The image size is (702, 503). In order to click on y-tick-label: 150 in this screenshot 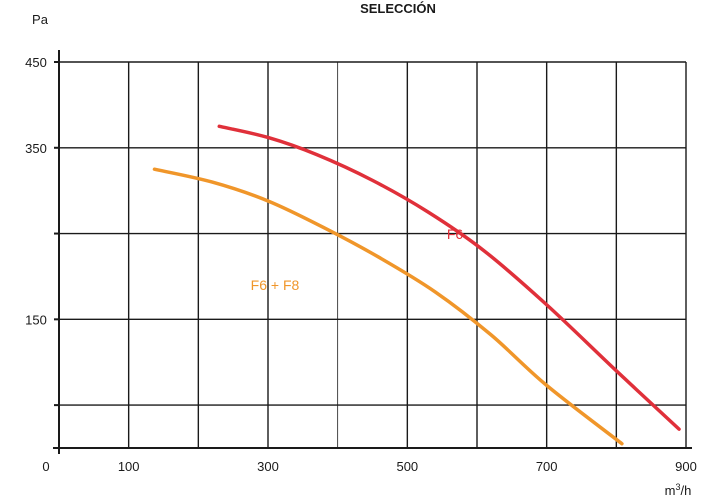, I will do `click(36, 319)`.